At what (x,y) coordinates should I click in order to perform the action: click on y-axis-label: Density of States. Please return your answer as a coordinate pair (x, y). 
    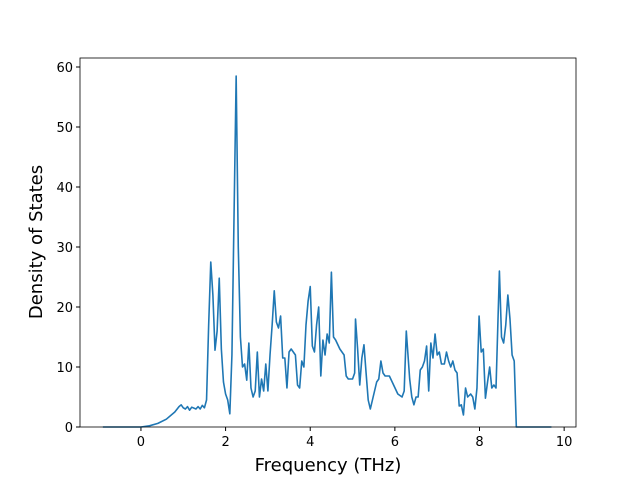
    Looking at the image, I should click on (36, 242).